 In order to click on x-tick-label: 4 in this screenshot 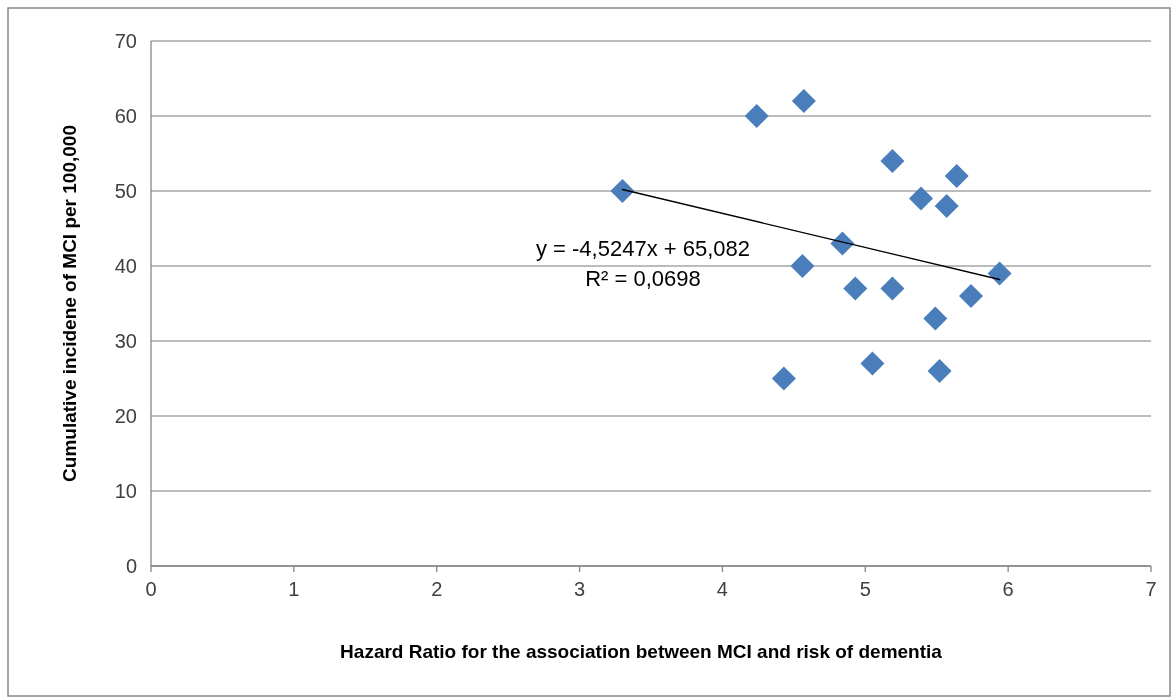, I will do `click(722, 589)`.